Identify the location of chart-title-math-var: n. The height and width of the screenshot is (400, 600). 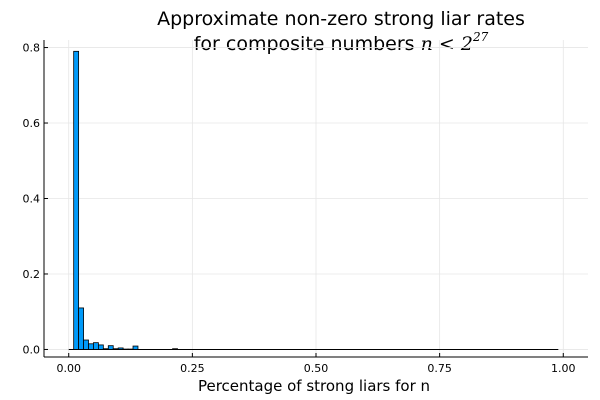
(427, 44).